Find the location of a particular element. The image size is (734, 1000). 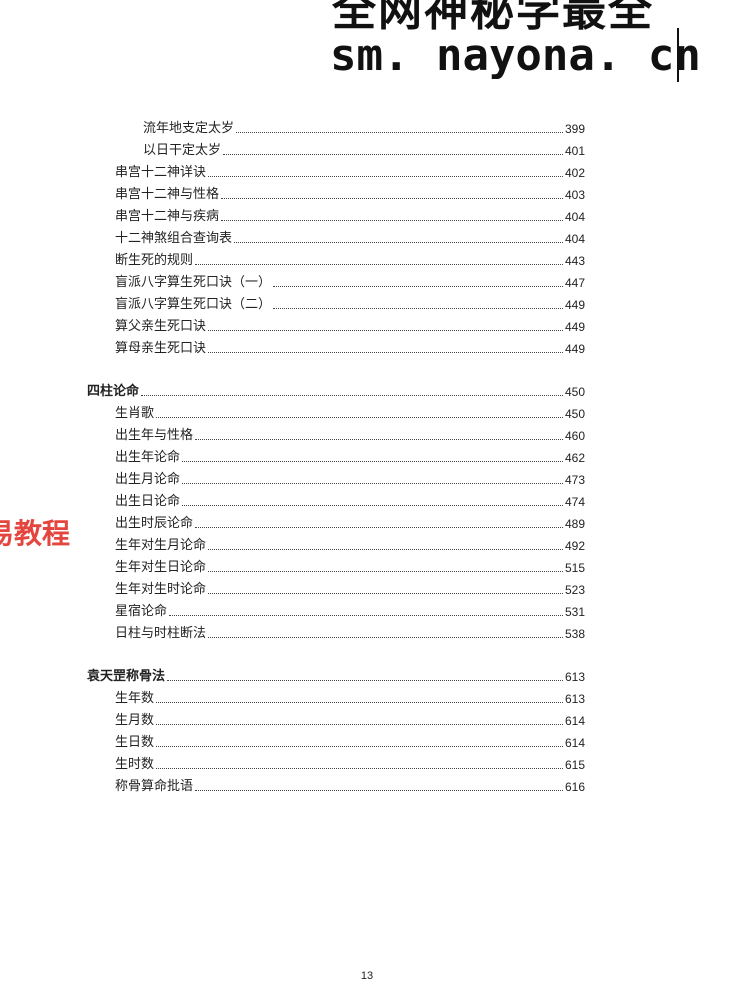

toc-entry: 串宫十二神与疾病 404 is located at coordinates (350, 217).